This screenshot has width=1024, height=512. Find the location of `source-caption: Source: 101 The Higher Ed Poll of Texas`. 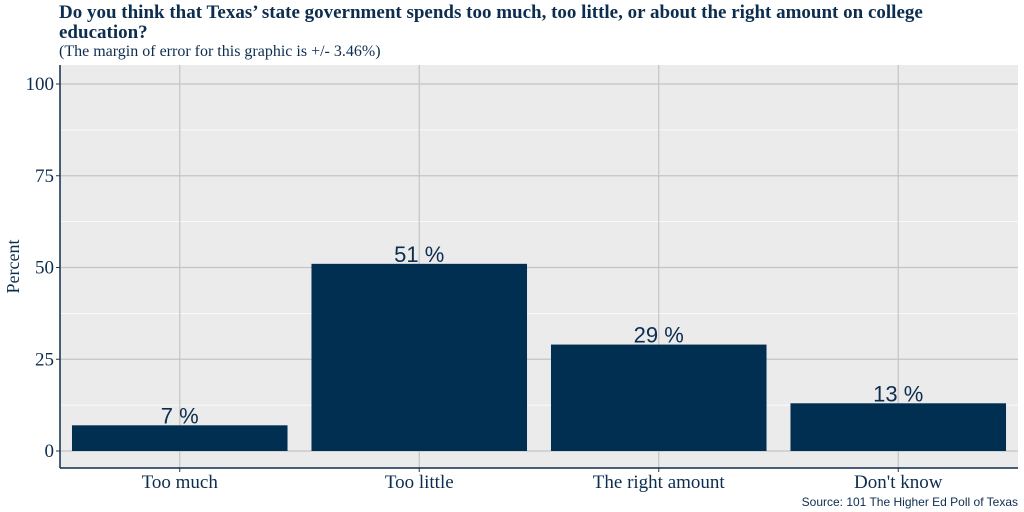

source-caption: Source: 101 The Higher Ed Poll of Texas is located at coordinates (909, 502).